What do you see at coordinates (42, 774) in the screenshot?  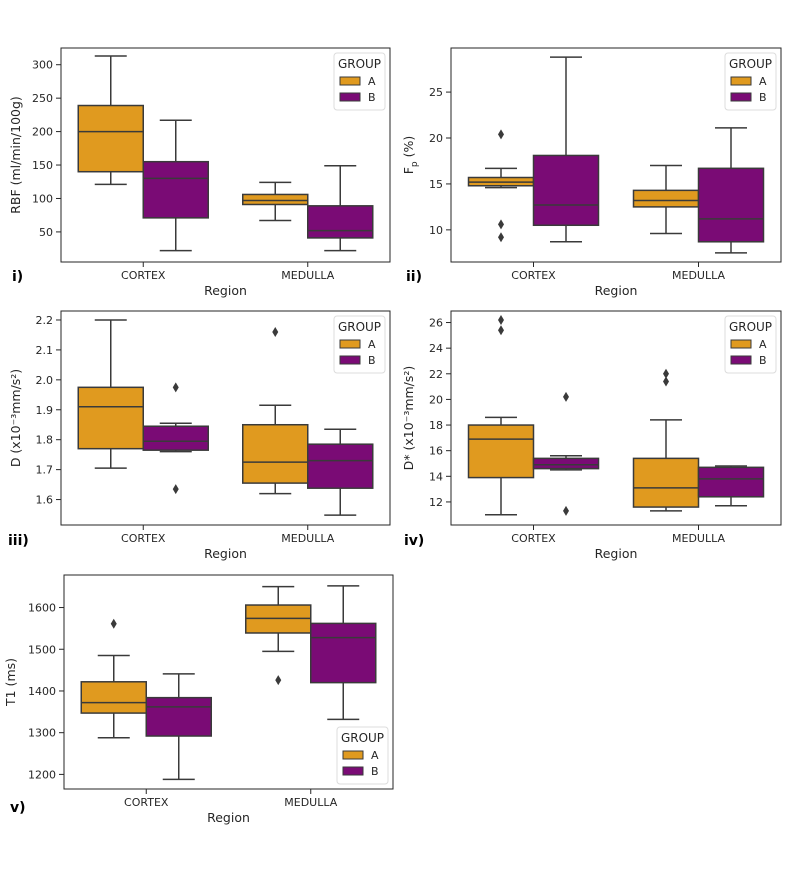 I see `y-tick-label: 1200` at bounding box center [42, 774].